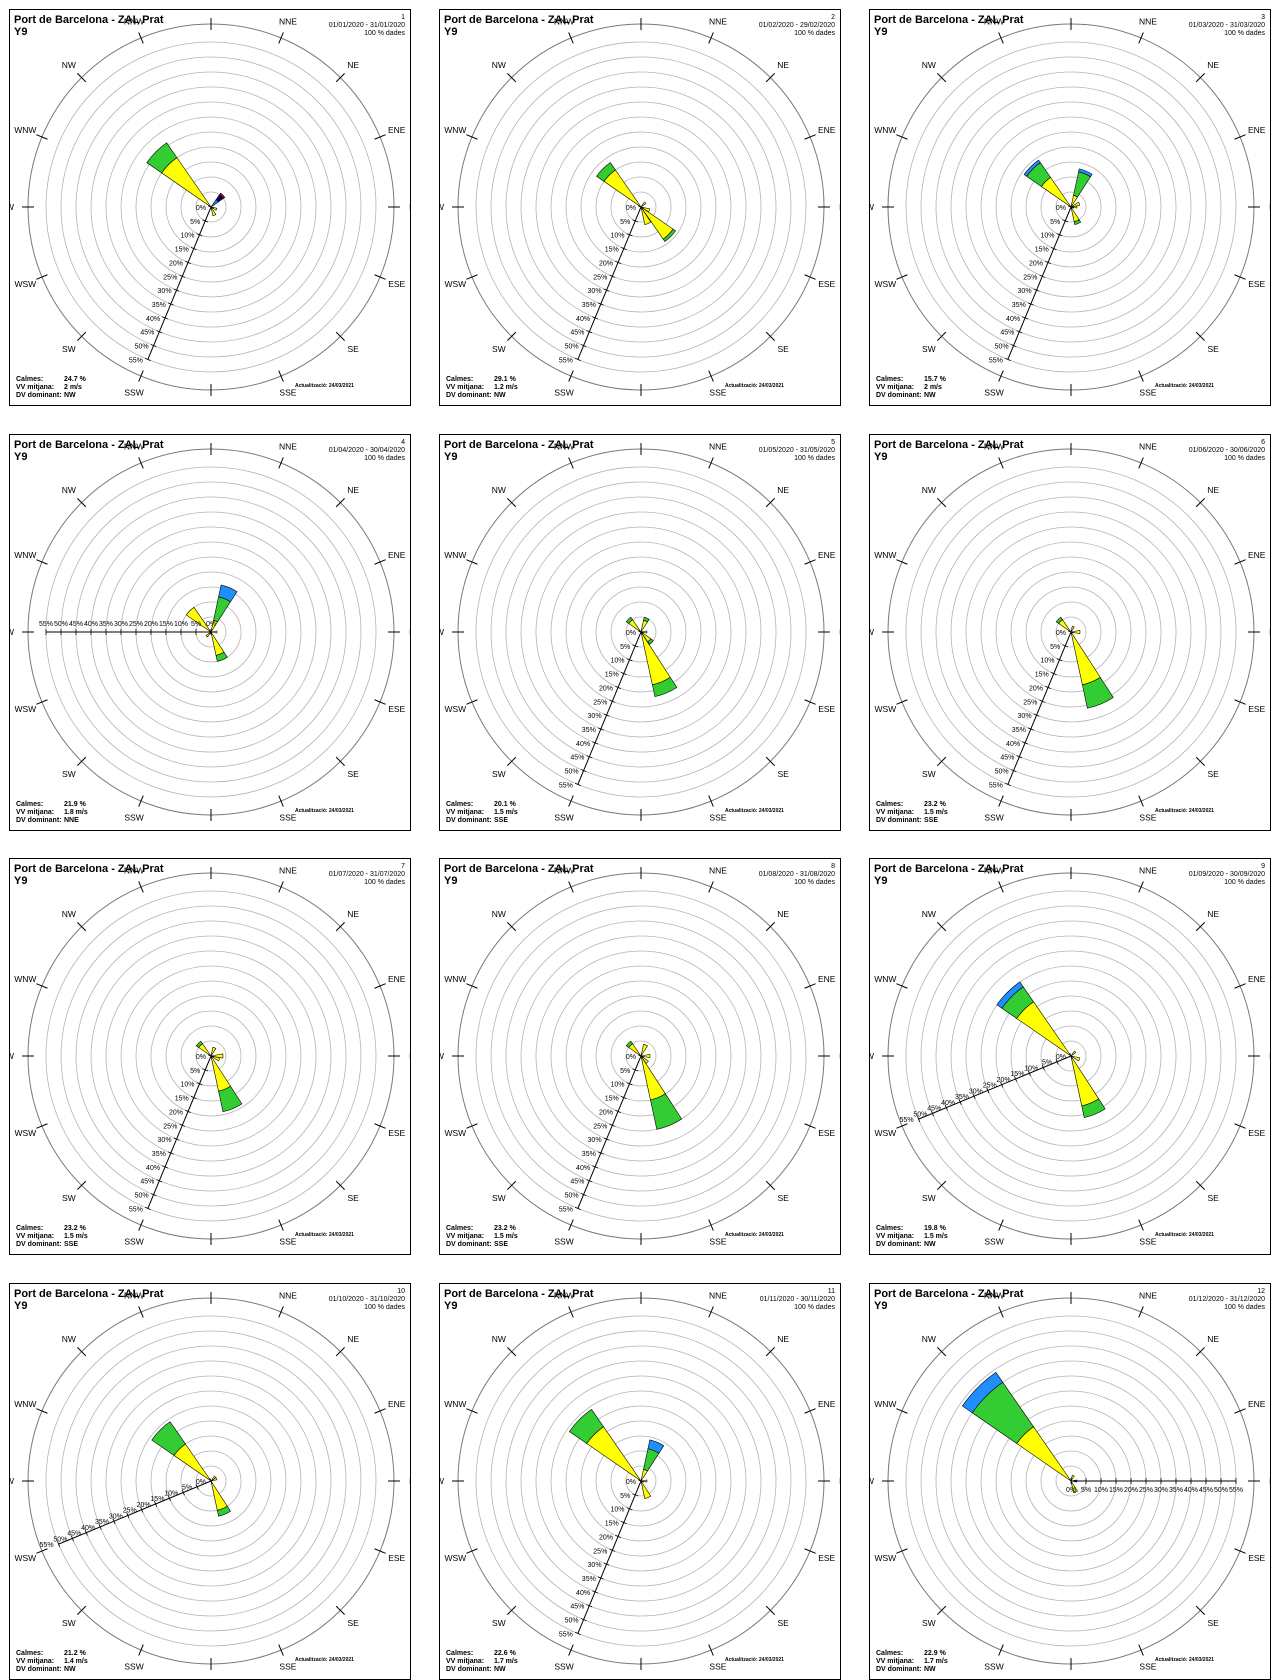  What do you see at coordinates (609, 1557) in the screenshot?
I see `radial-axis` at bounding box center [609, 1557].